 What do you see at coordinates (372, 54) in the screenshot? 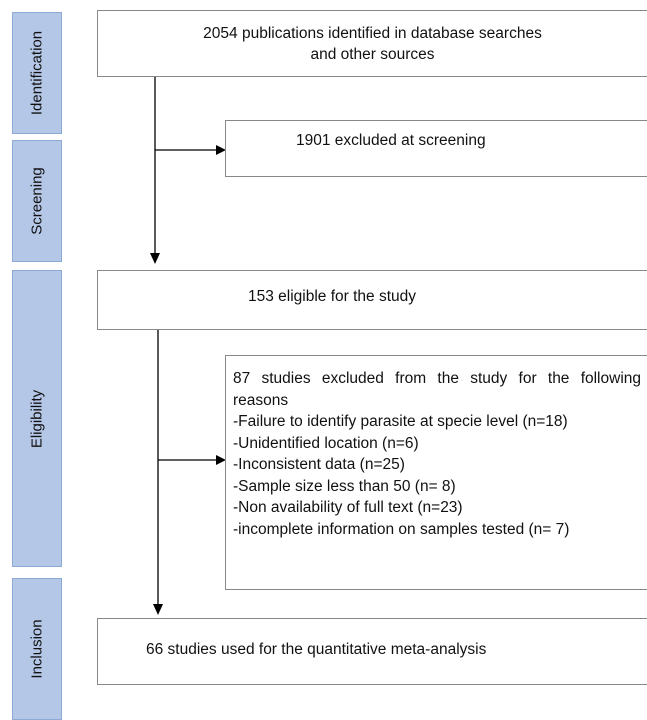
I see `box-text: and other sources` at bounding box center [372, 54].